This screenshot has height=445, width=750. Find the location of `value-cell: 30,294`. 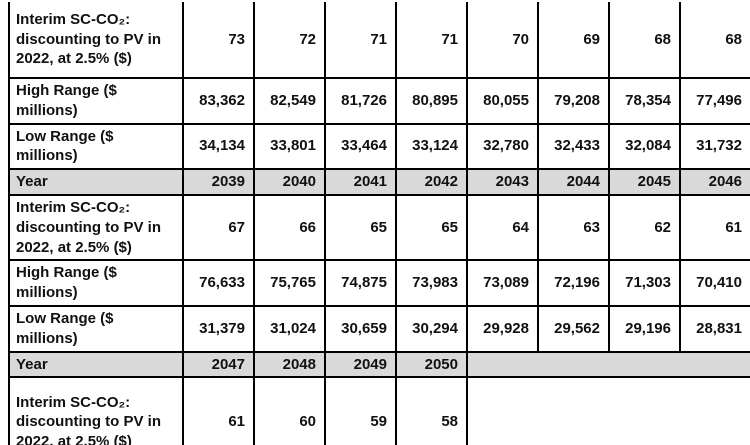

value-cell: 30,294 is located at coordinates (431, 328).